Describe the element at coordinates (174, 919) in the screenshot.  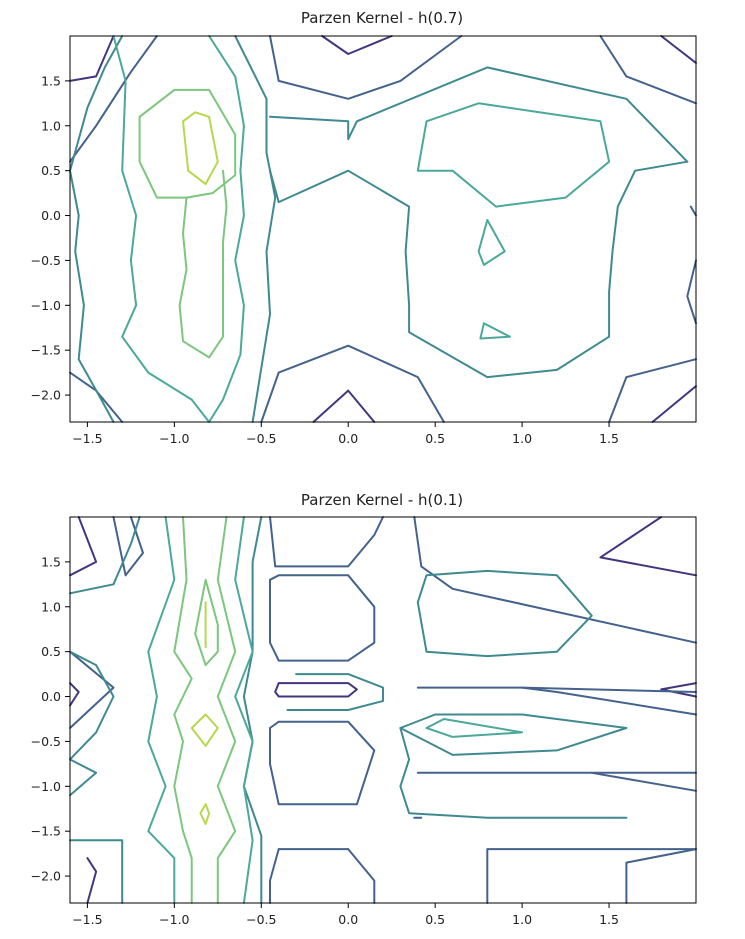
I see `bottom-x-tick-label: −1.0` at that location.